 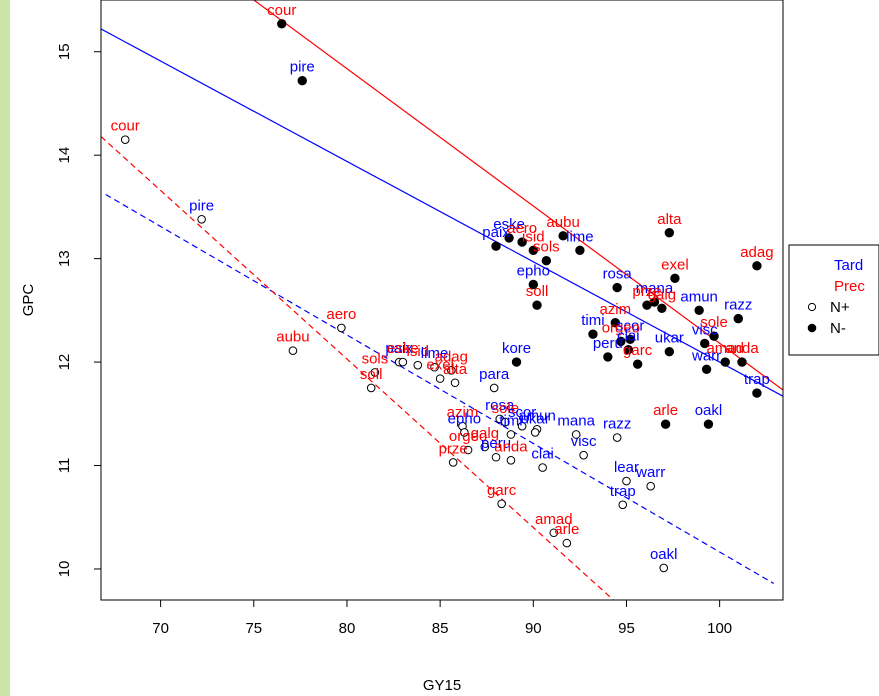 I want to click on point-label: sole, so click(x=714, y=322).